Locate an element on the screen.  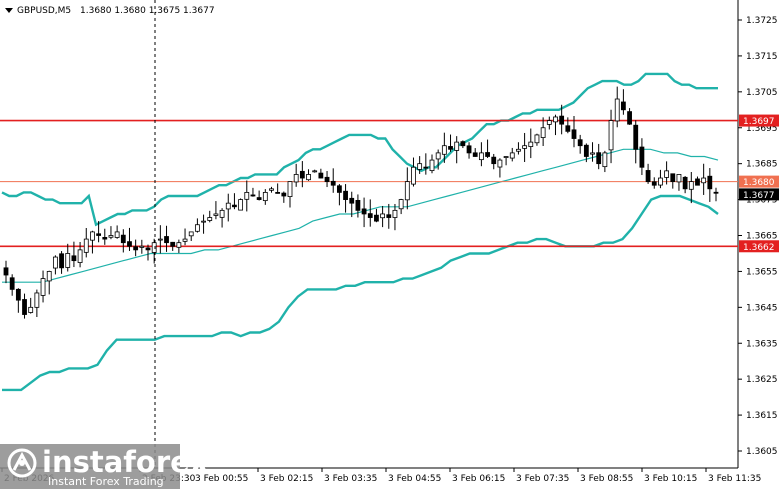
price-tick-label: 1.3715 is located at coordinates (762, 57).